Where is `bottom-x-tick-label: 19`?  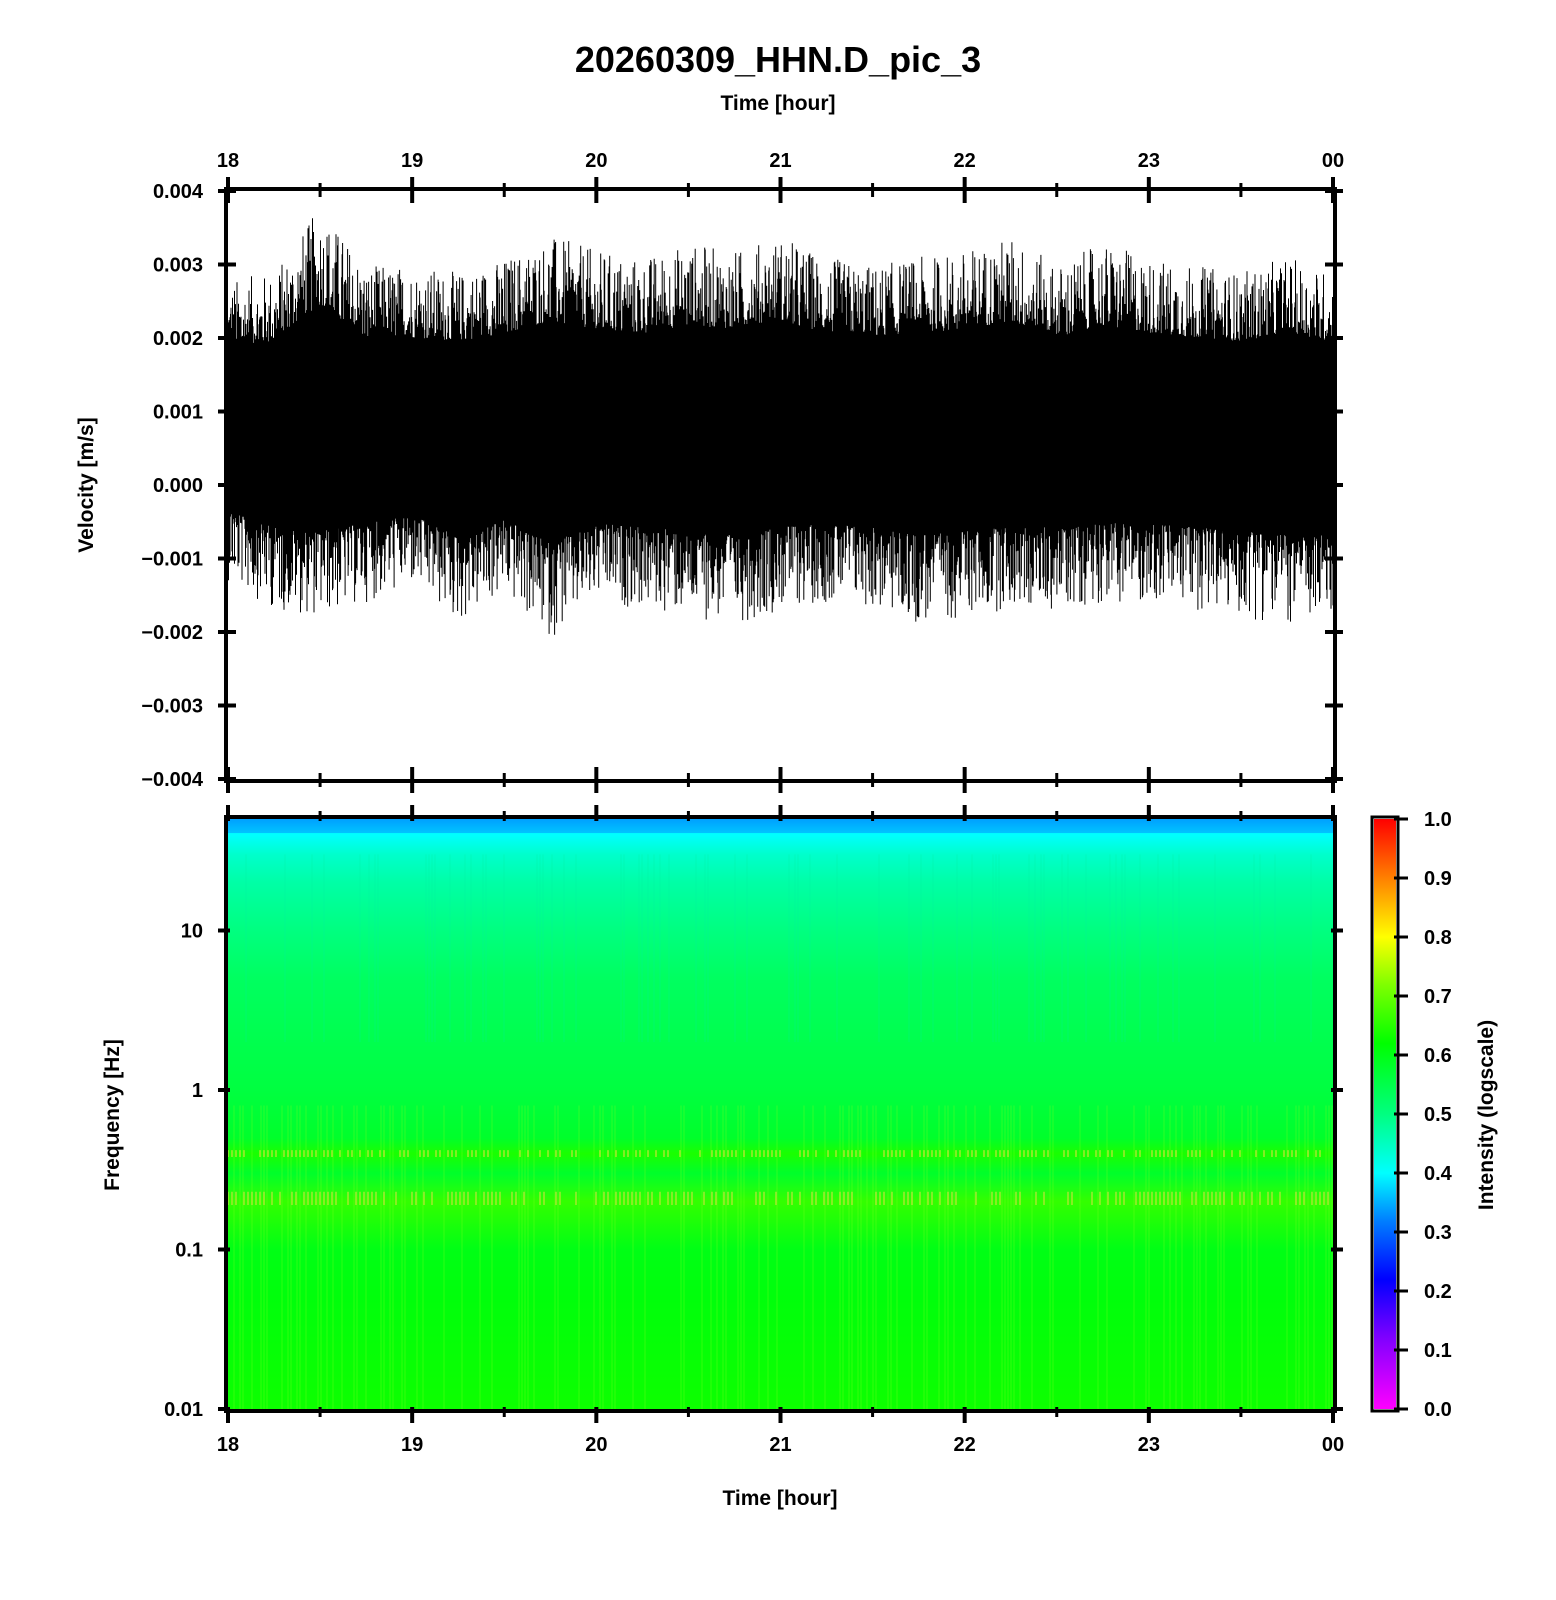
bottom-x-tick-label: 19 is located at coordinates (412, 1445).